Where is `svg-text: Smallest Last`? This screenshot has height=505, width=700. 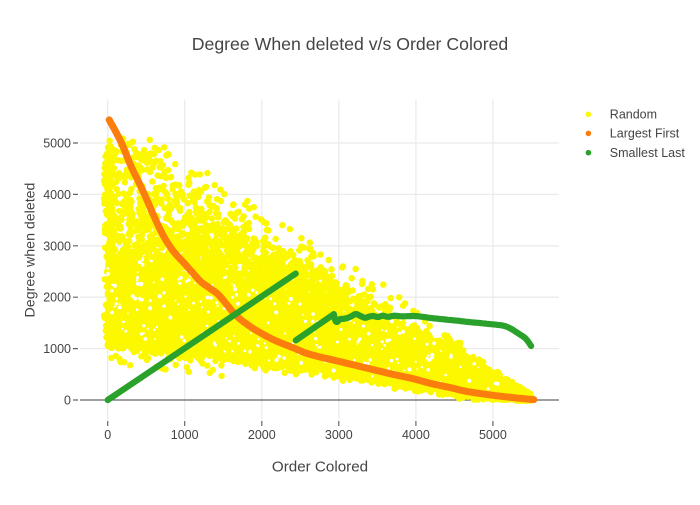
svg-text: Smallest Last is located at coordinates (648, 153).